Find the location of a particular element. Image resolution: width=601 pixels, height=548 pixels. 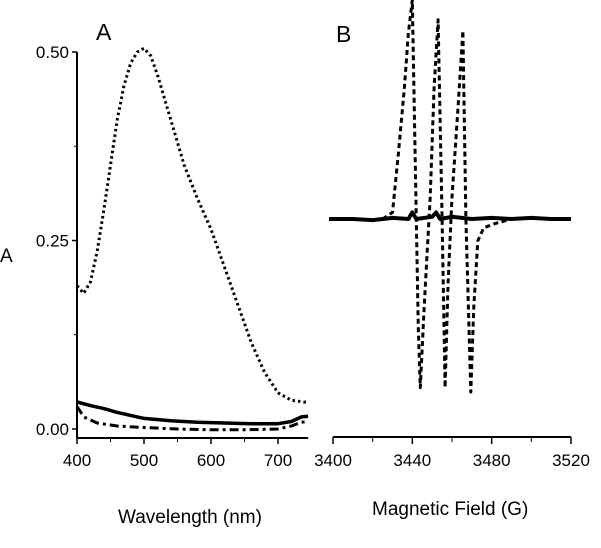

a-x-tick-label: 700 is located at coordinates (278, 460).